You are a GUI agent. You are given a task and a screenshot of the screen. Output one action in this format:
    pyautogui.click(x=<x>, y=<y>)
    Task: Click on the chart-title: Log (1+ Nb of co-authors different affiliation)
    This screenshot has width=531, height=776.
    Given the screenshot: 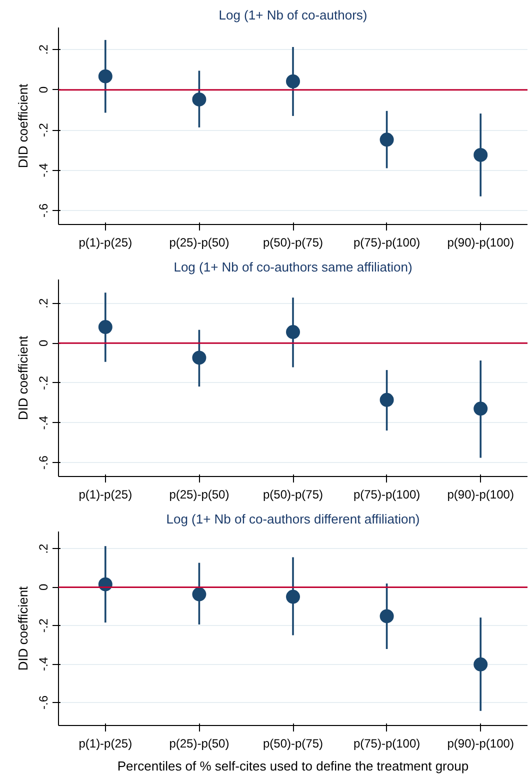 What is the action you would take?
    pyautogui.click(x=293, y=519)
    